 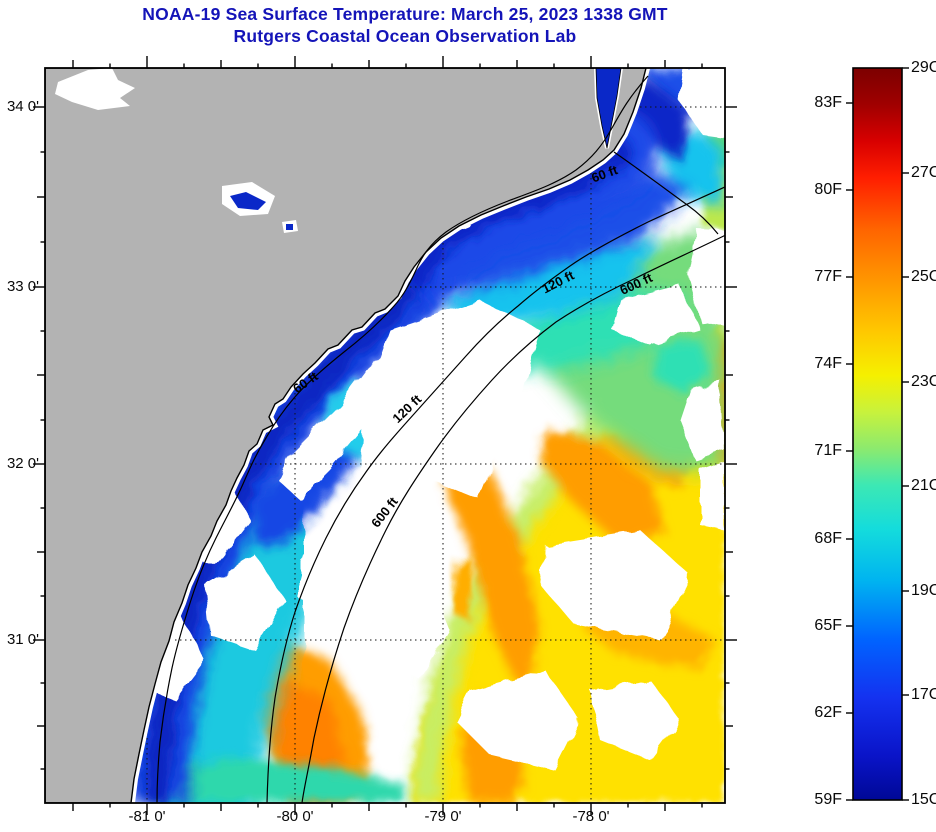 I want to click on lat-tick-label: 33 0', so click(x=22, y=286).